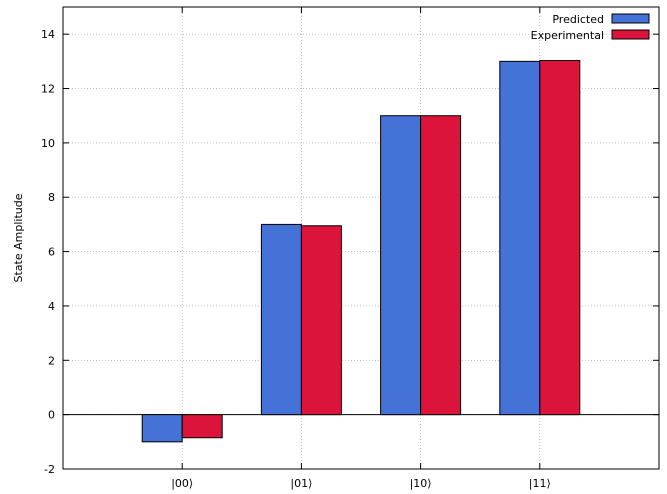 The height and width of the screenshot is (494, 667). I want to click on y-tick-label: 2, so click(51, 360).